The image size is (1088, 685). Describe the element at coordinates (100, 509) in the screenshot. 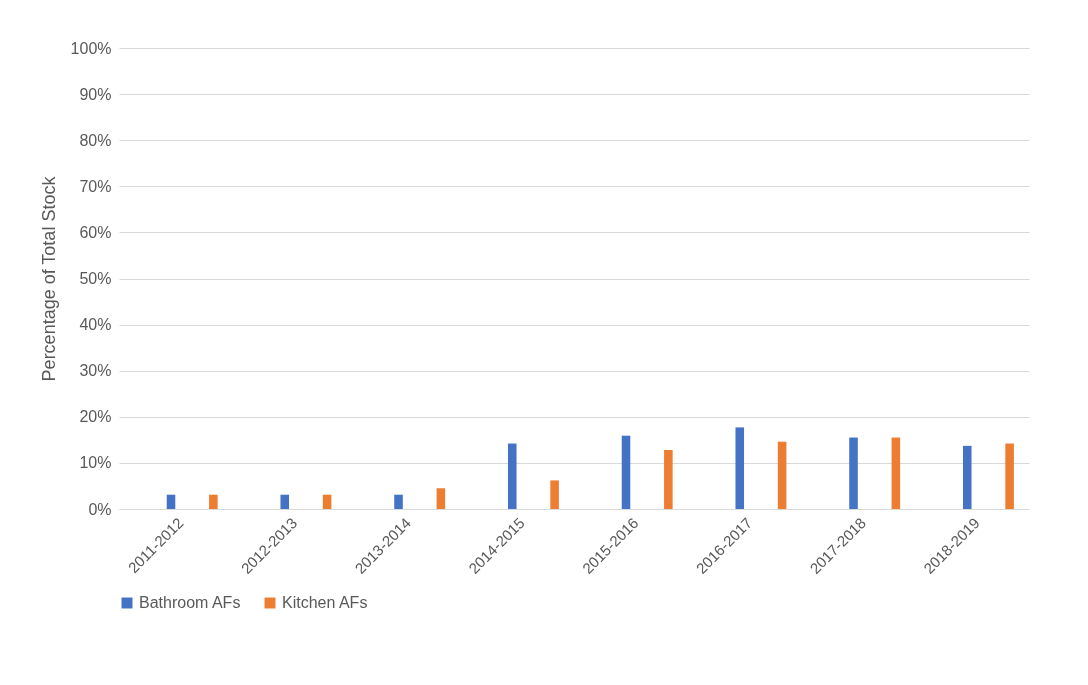

I see `y-tick-label: 0%` at that location.